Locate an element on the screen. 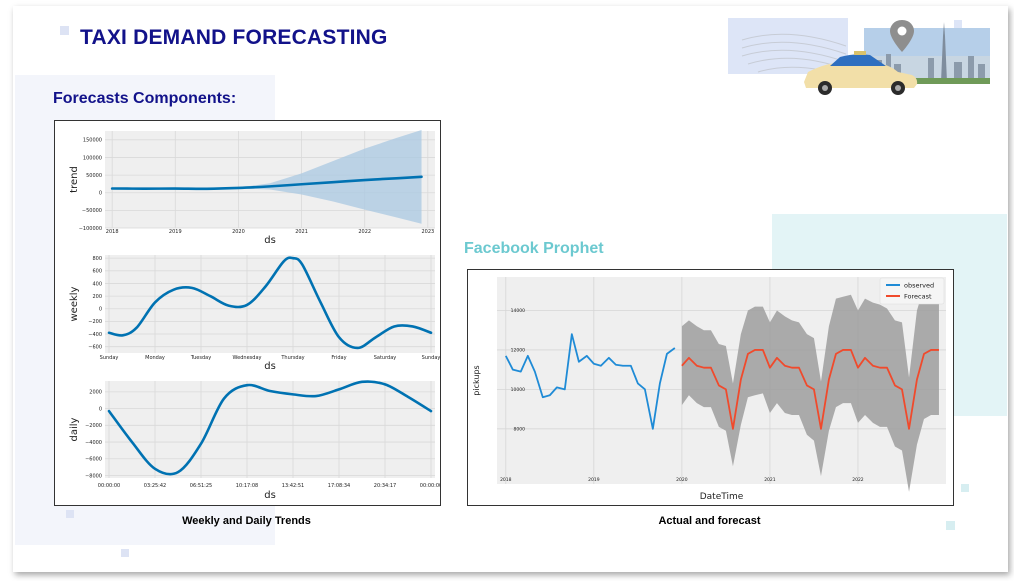  weekly-panel-x-tick-label: Wednesday is located at coordinates (247, 358).